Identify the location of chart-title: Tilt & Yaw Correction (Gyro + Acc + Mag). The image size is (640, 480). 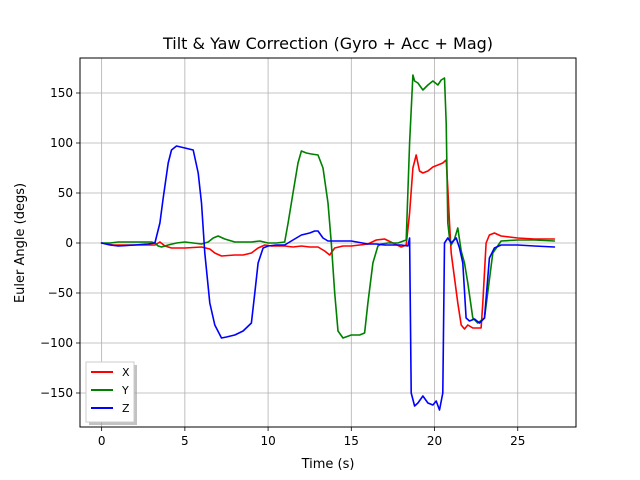
(327, 43).